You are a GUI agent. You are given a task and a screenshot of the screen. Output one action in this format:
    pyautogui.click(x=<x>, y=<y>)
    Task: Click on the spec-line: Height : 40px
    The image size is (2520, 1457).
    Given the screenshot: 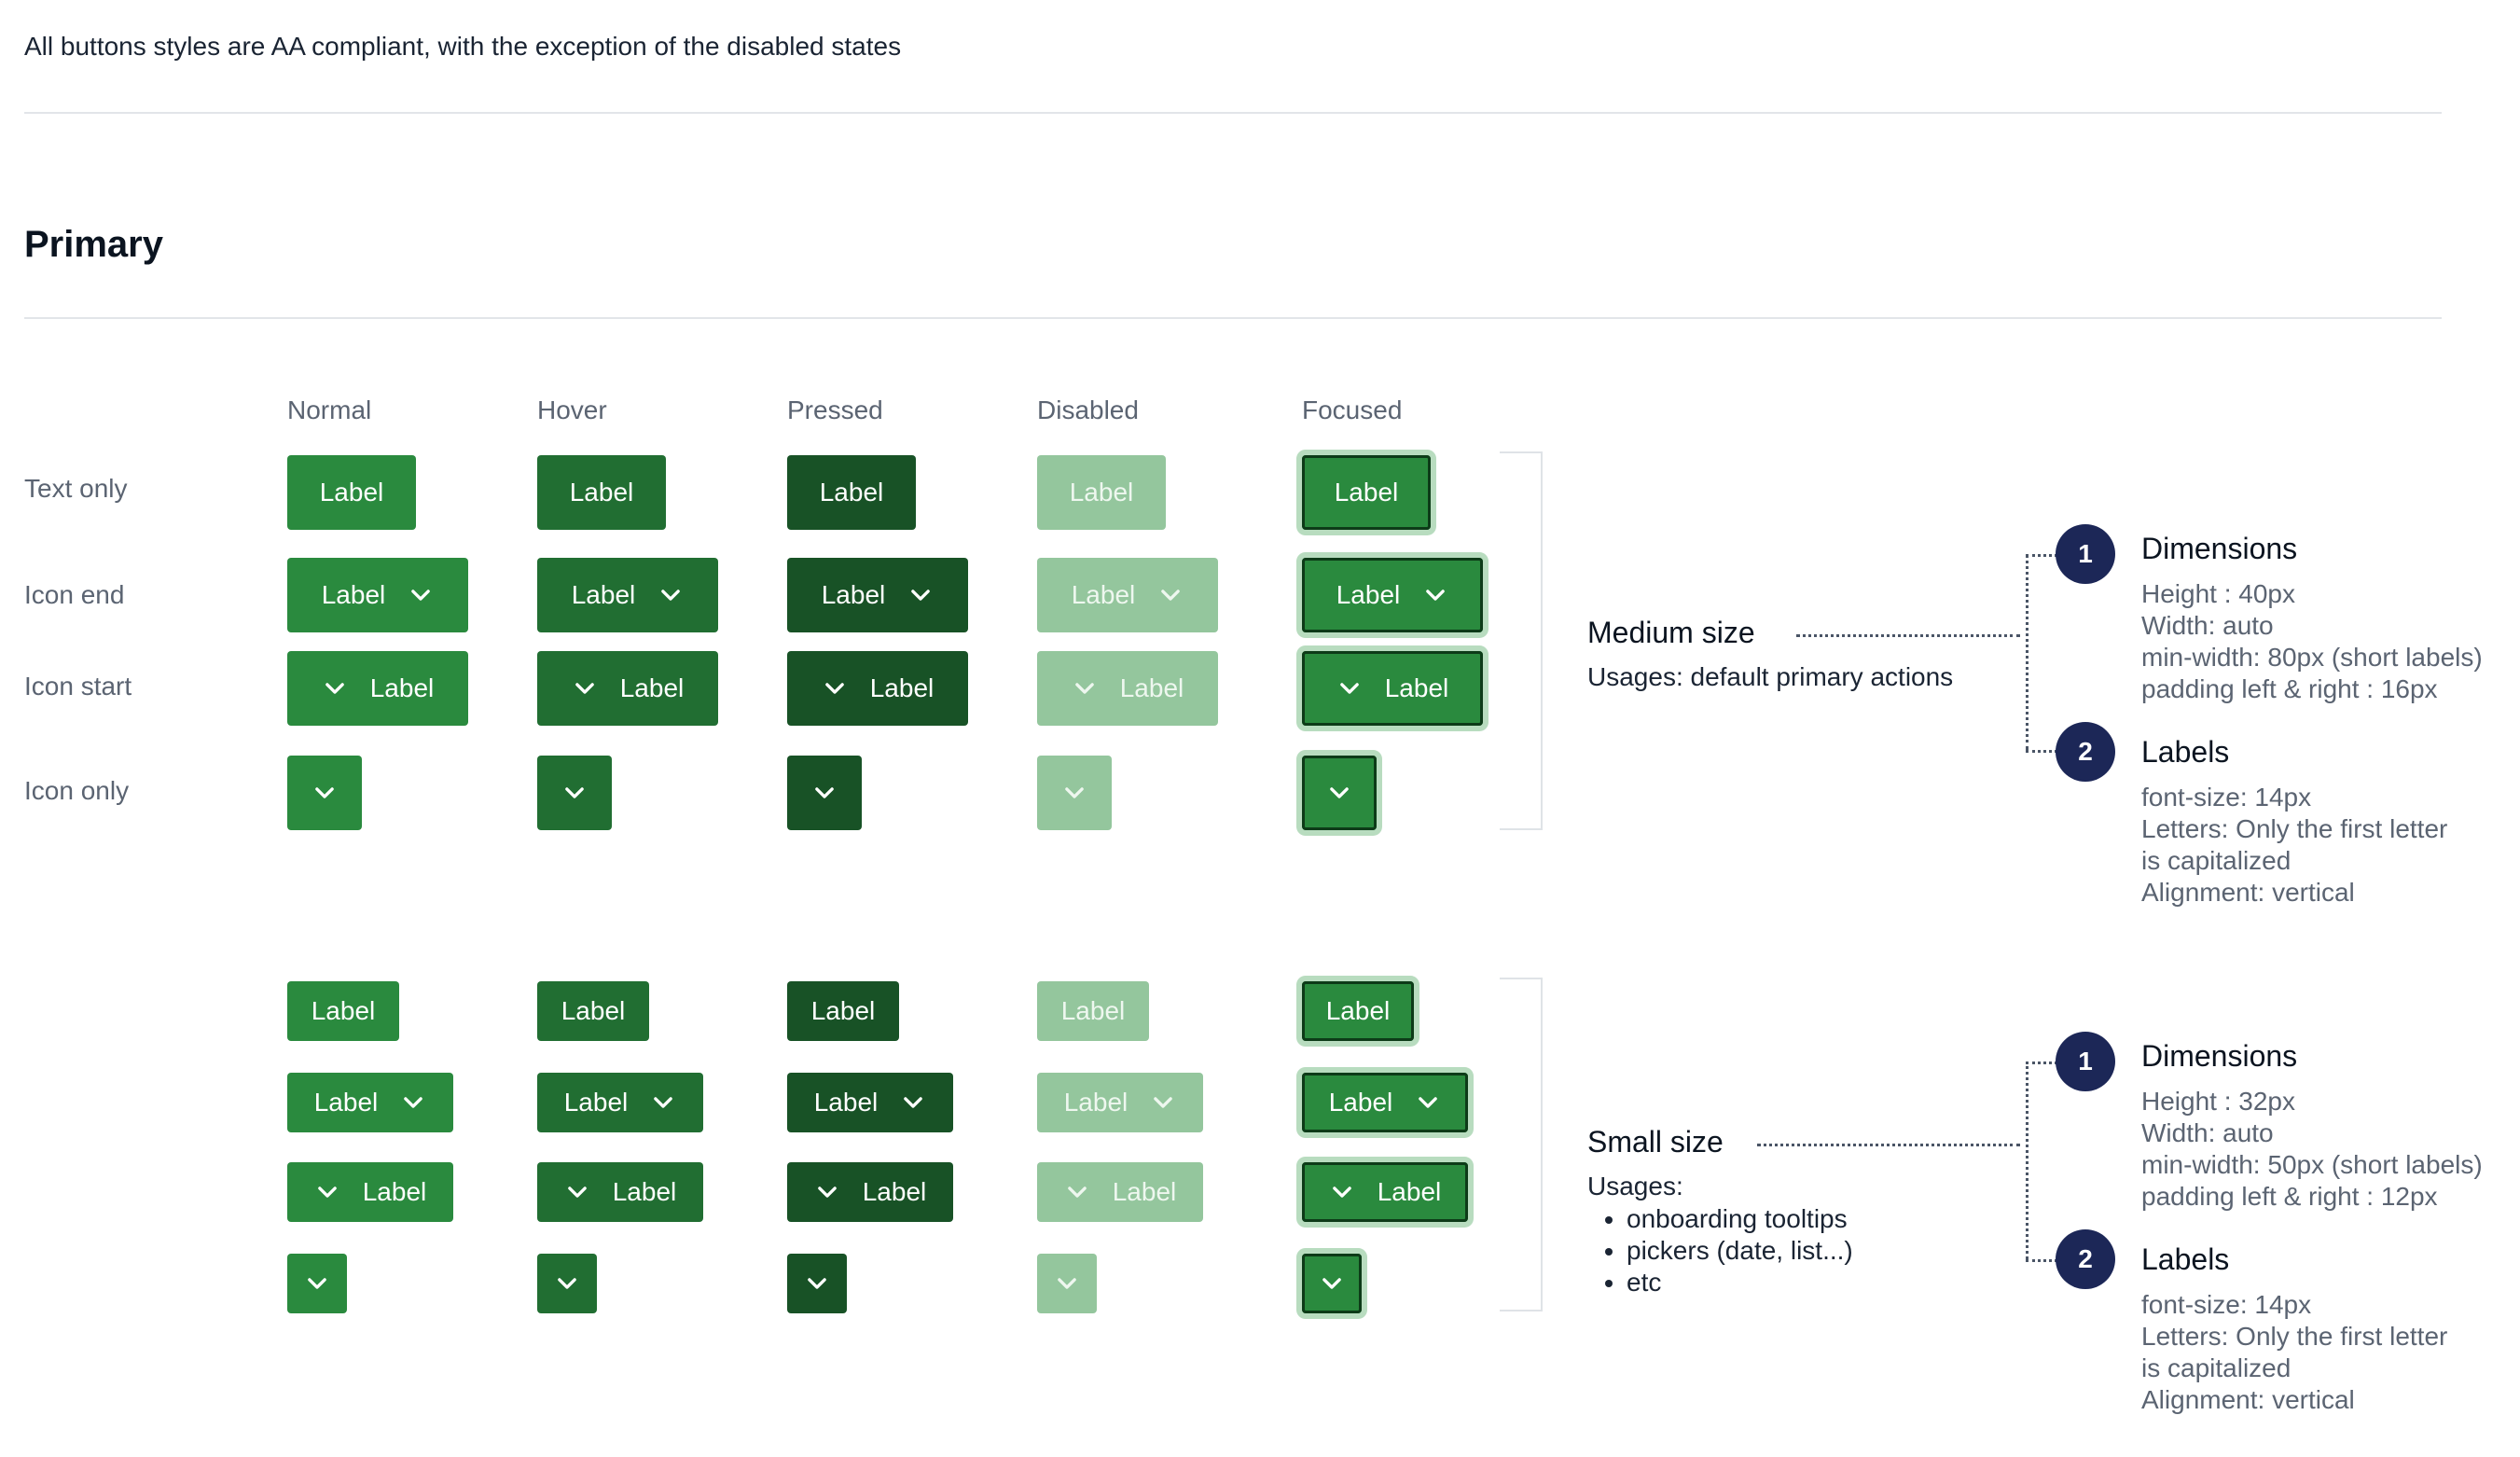 What is the action you would take?
    pyautogui.click(x=2218, y=593)
    